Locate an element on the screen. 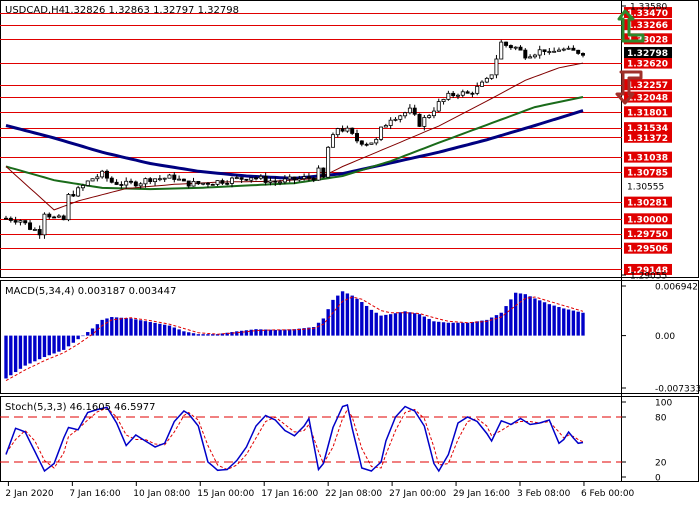  macd-title: MACD(5,34,4) 0.003187 0.003447 is located at coordinates (90, 291).